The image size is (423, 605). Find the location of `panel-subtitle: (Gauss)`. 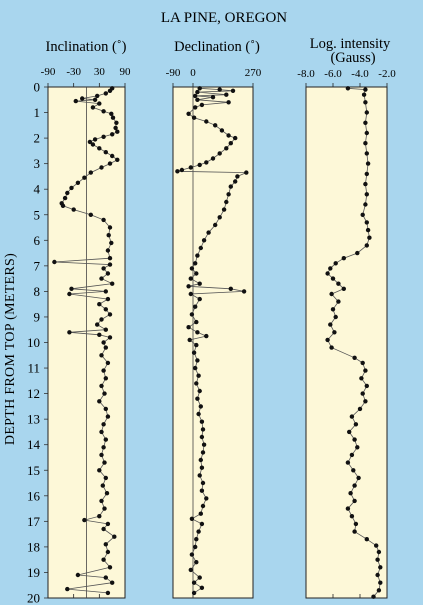

panel-subtitle: (Gauss) is located at coordinates (352, 58).